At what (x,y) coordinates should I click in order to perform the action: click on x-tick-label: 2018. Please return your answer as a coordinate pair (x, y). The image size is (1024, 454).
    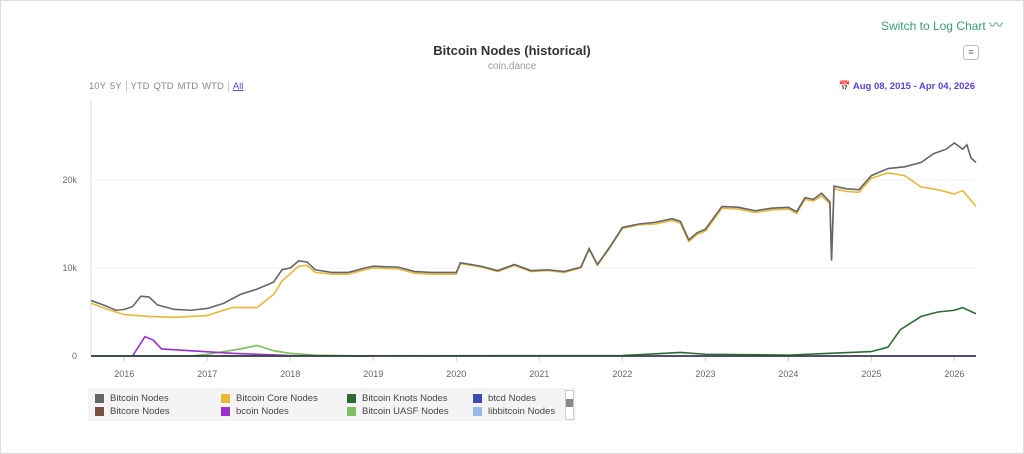
    Looking at the image, I should click on (290, 374).